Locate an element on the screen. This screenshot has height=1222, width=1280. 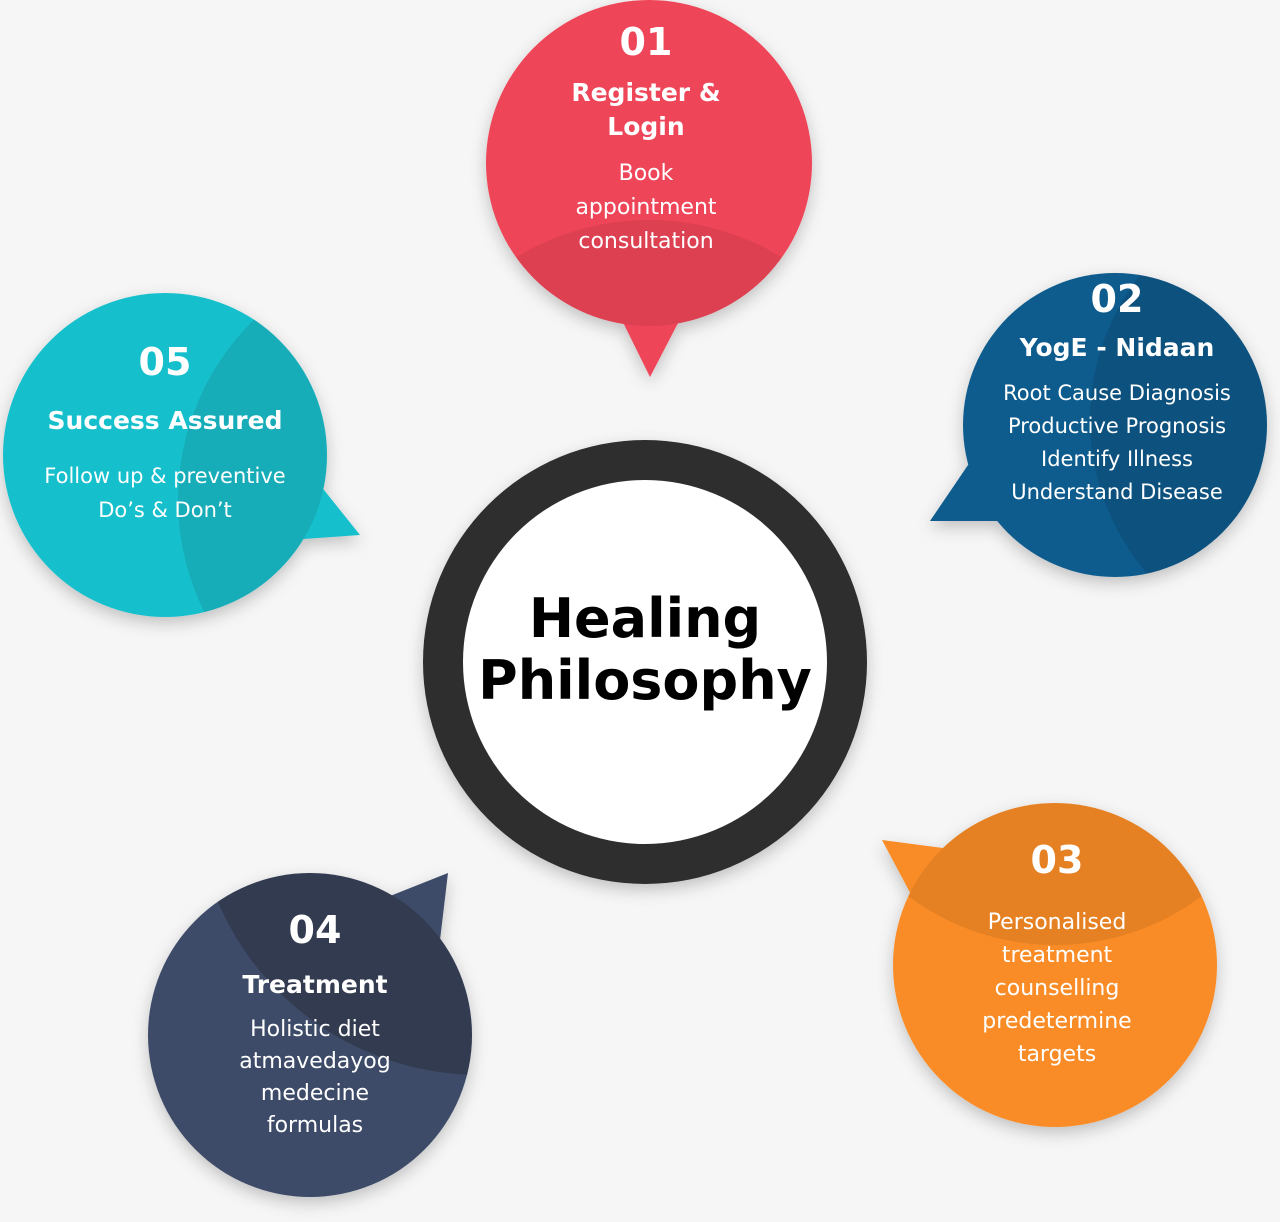
step-02-description-line: Productive Prognosis is located at coordinates (1117, 426).